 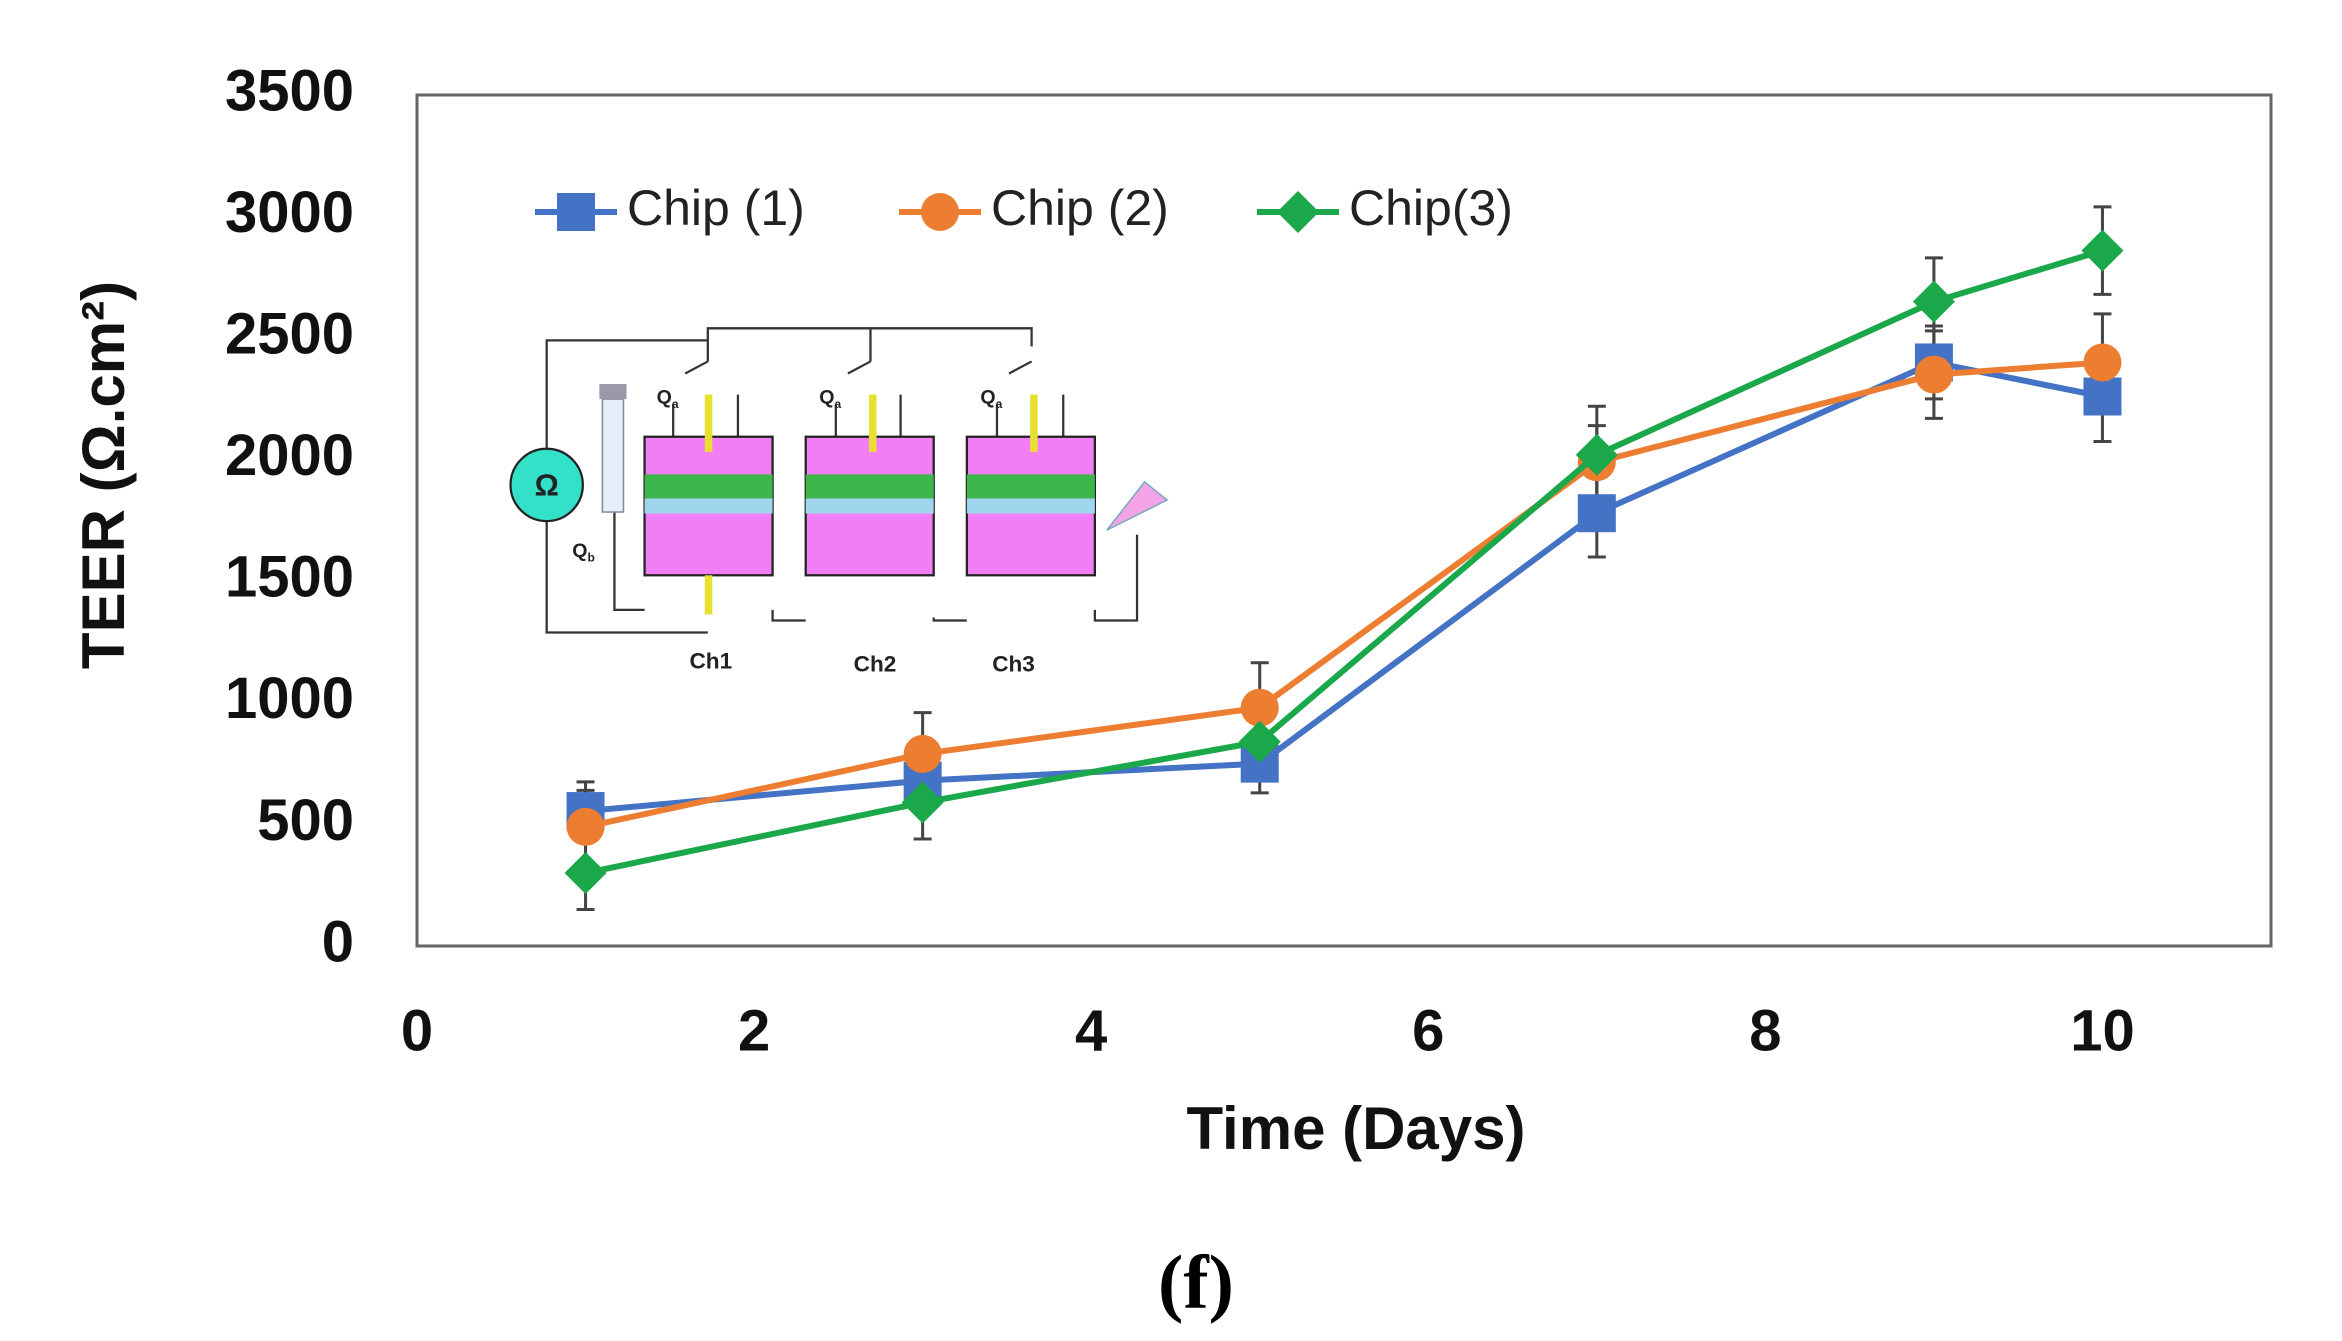 I want to click on x-tick-label: 2, so click(x=754, y=1030).